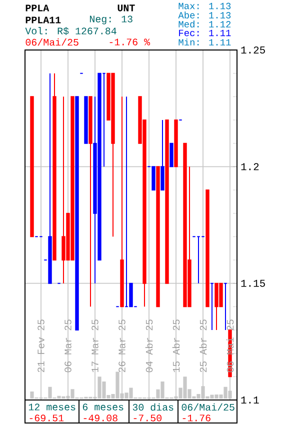  Describe the element at coordinates (95, 346) in the screenshot. I see `x-tick-label: 17 Mar 25` at that location.